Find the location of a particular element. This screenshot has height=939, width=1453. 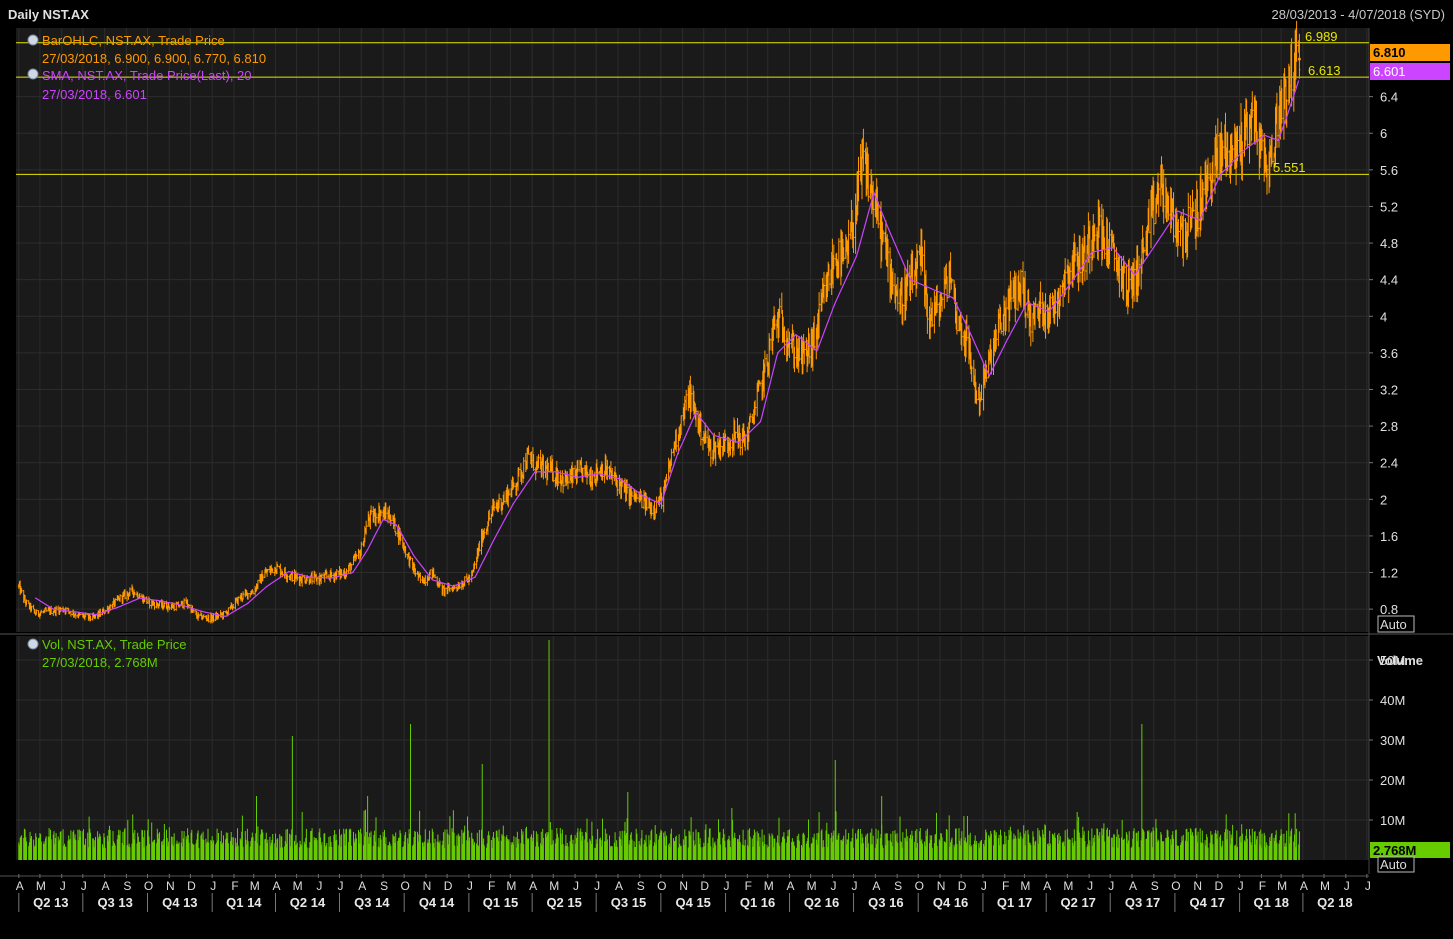

x-tick-label-quarter: Q4 16 is located at coordinates (950, 902).